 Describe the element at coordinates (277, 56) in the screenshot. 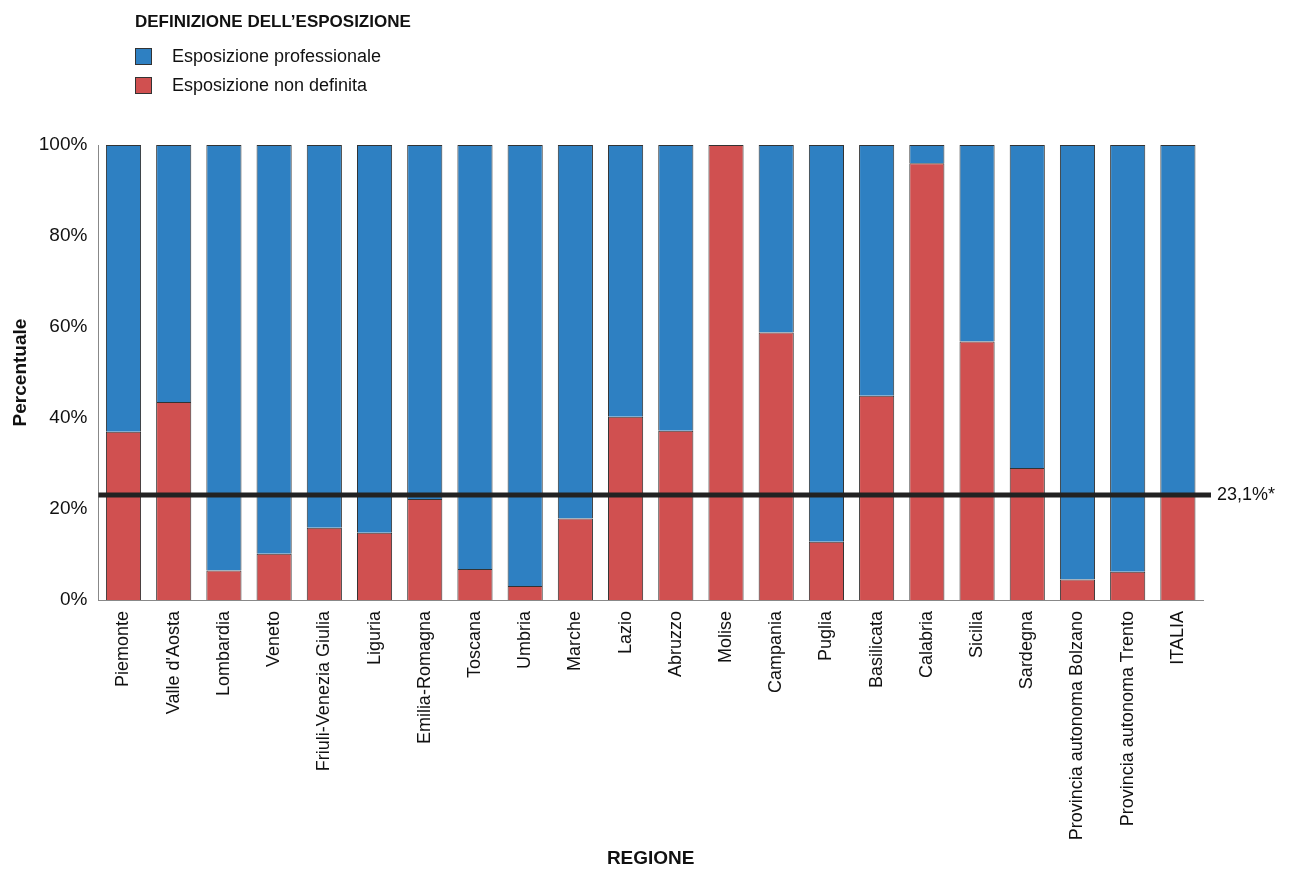

I see `legend-label: Esposizione professionale` at that location.